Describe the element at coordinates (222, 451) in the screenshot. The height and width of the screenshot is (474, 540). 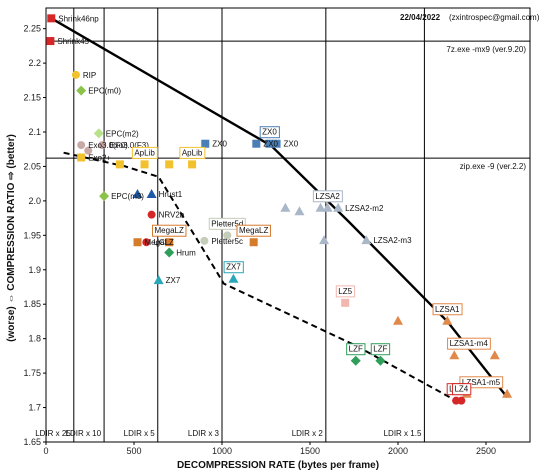
I see `x-tick-label: 1000` at that location.